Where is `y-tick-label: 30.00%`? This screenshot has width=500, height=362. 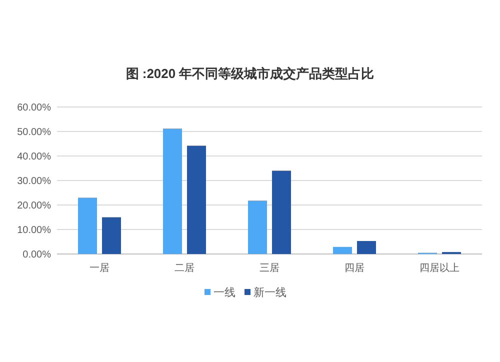 y-tick-label: 30.00% is located at coordinates (34, 181).